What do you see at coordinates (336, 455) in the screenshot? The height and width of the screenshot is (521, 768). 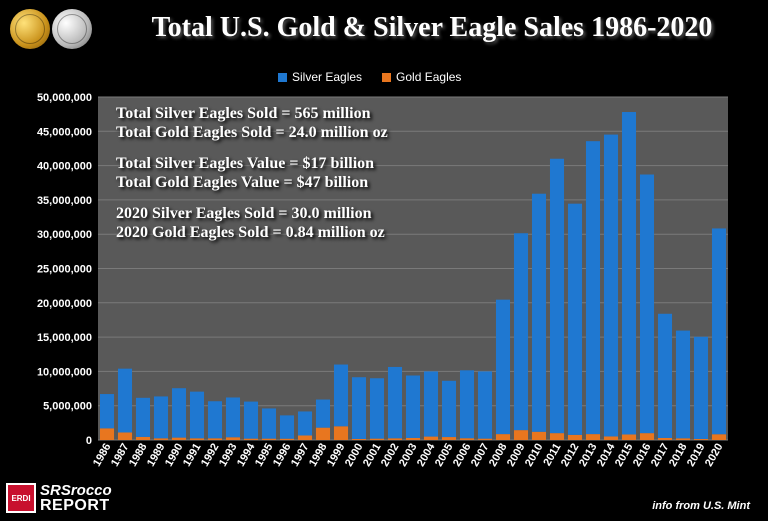 I see `x-tick-label: 1999` at bounding box center [336, 455].